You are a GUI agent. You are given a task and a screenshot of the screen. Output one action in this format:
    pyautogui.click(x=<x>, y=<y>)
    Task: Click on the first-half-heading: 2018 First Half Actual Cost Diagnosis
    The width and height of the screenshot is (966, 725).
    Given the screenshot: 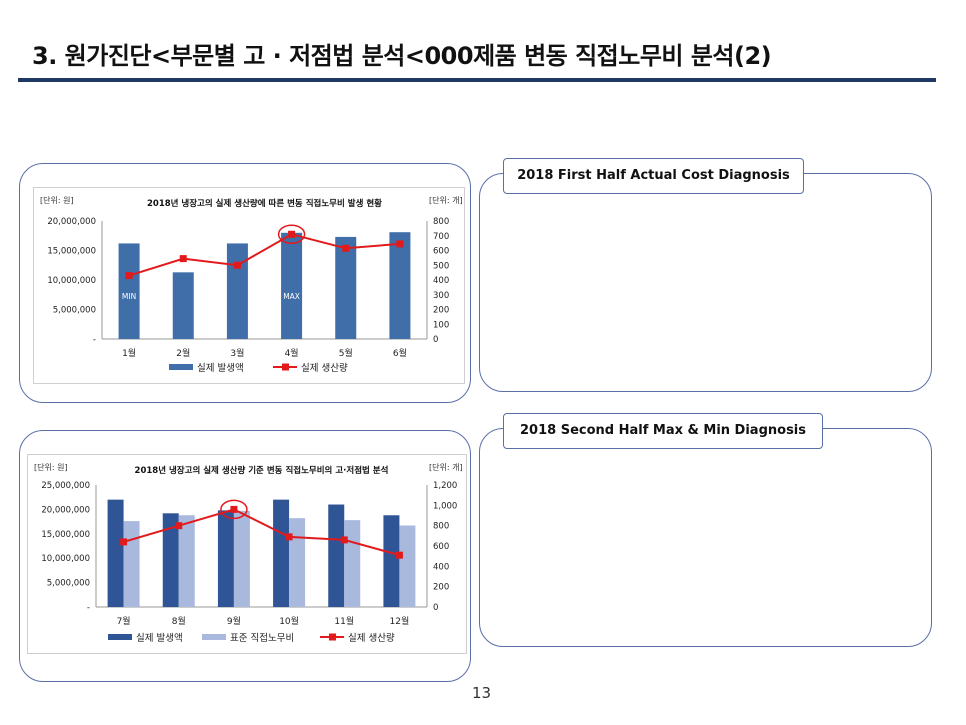 What is the action you would take?
    pyautogui.click(x=653, y=176)
    